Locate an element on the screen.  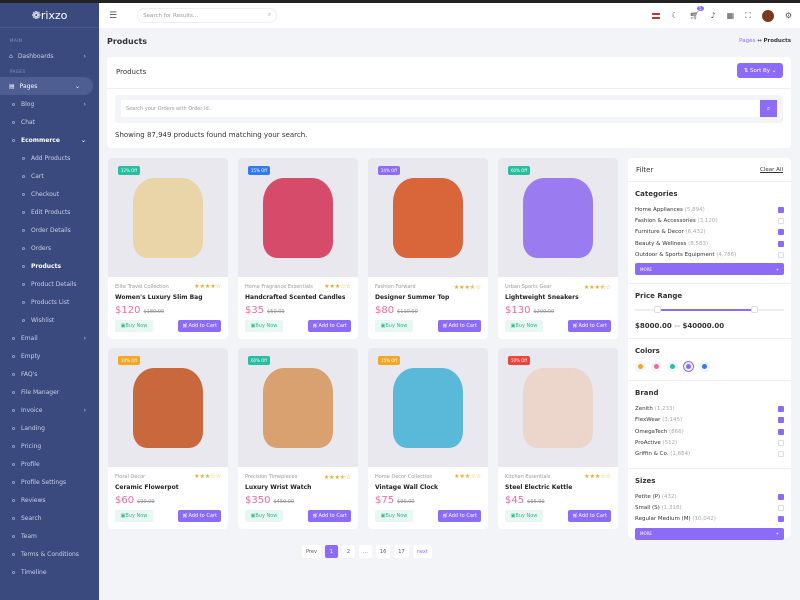
range-min-handle is located at coordinates (658, 310).